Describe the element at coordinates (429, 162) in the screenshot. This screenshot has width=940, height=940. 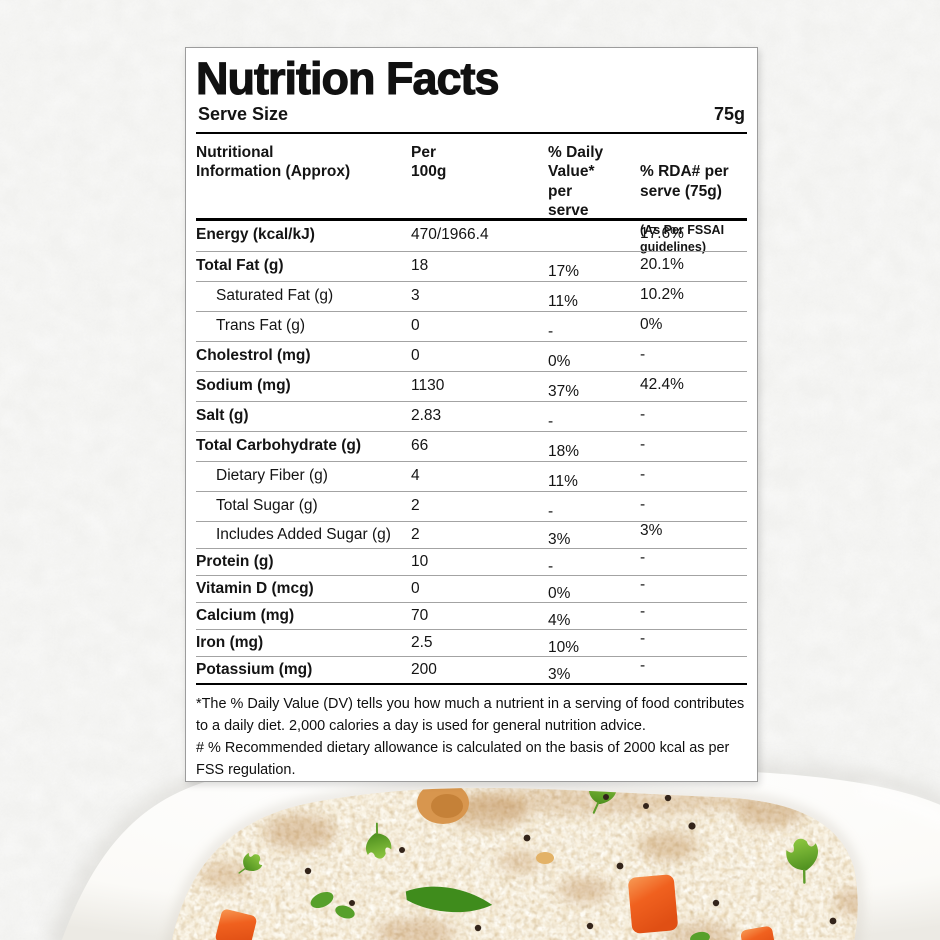
I see `header-per-100g: Per 100g` at that location.